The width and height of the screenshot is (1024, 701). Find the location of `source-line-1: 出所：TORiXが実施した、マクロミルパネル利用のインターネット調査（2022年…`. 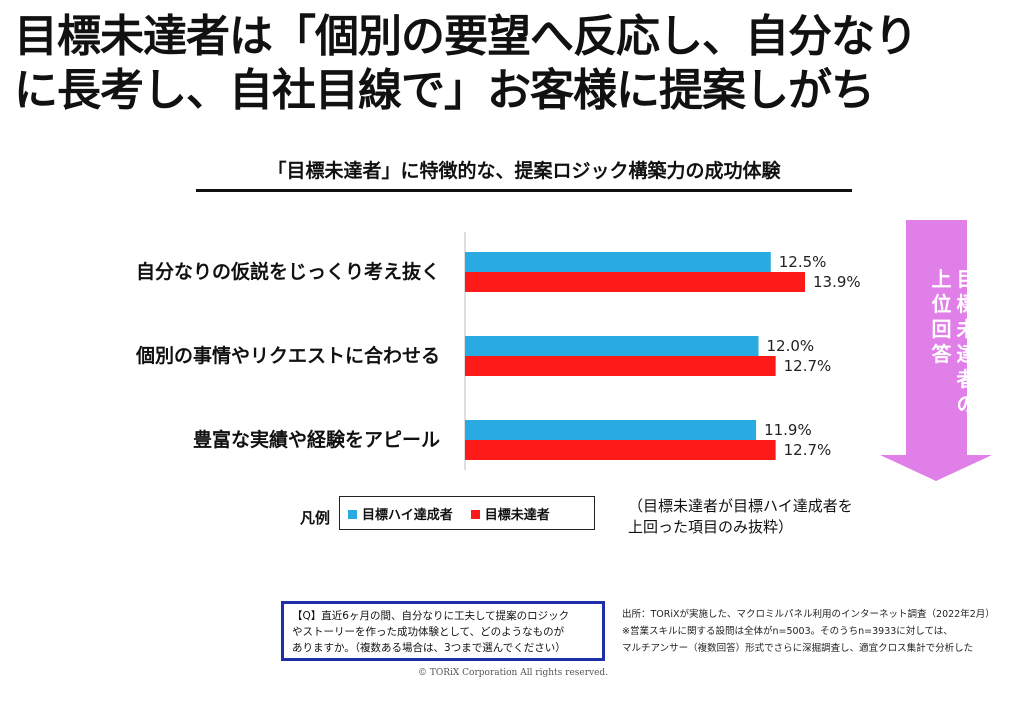

source-line-1: 出所：TORiXが実施した、マクロミルパネル利用のインターネット調査（2022年… is located at coordinates (808, 614).